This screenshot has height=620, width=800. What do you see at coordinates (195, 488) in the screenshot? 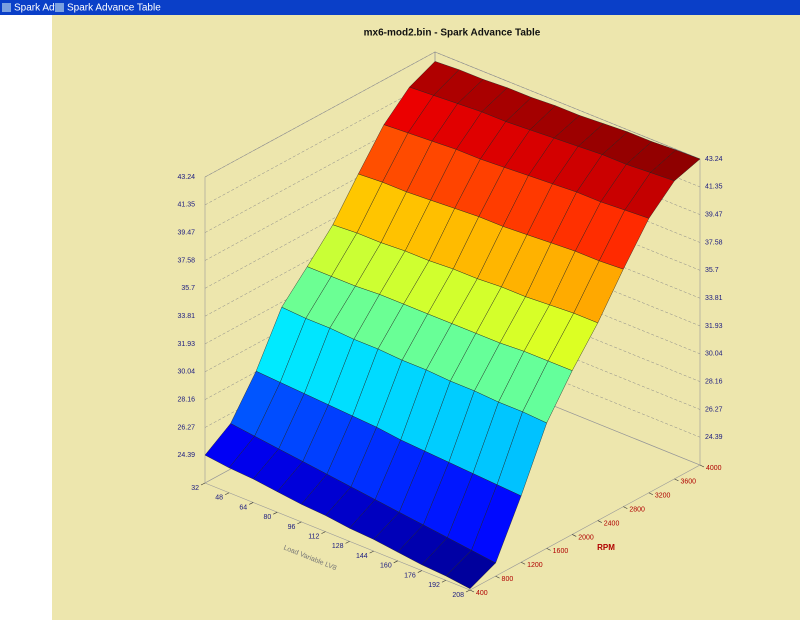
I see `x-tick-label: 32` at bounding box center [195, 488].